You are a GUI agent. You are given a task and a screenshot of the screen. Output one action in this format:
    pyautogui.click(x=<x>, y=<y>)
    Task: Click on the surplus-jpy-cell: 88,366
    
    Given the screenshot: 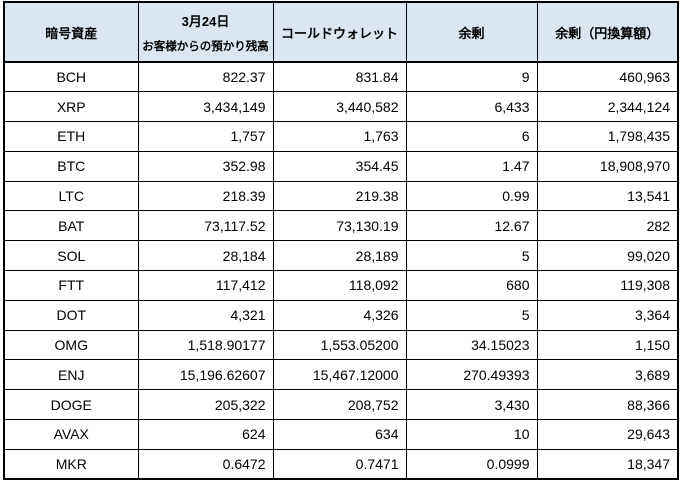 What is the action you would take?
    pyautogui.click(x=607, y=405)
    